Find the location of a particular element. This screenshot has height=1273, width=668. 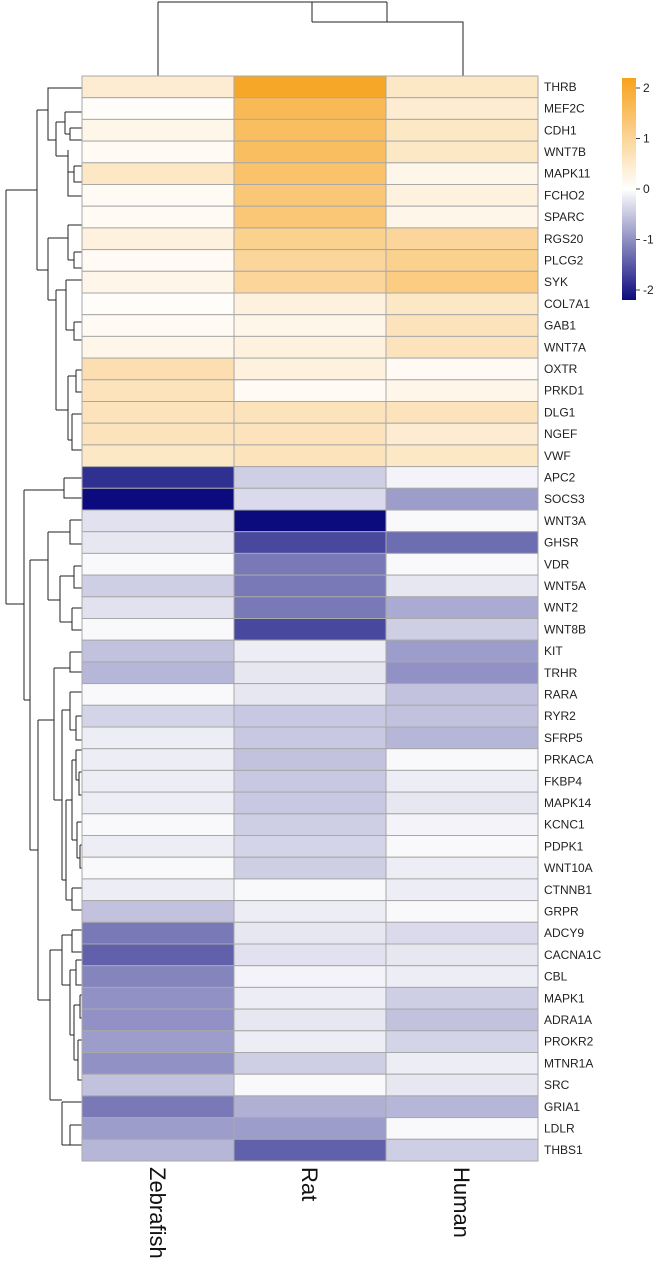

row-label: WNT3A is located at coordinates (565, 521).